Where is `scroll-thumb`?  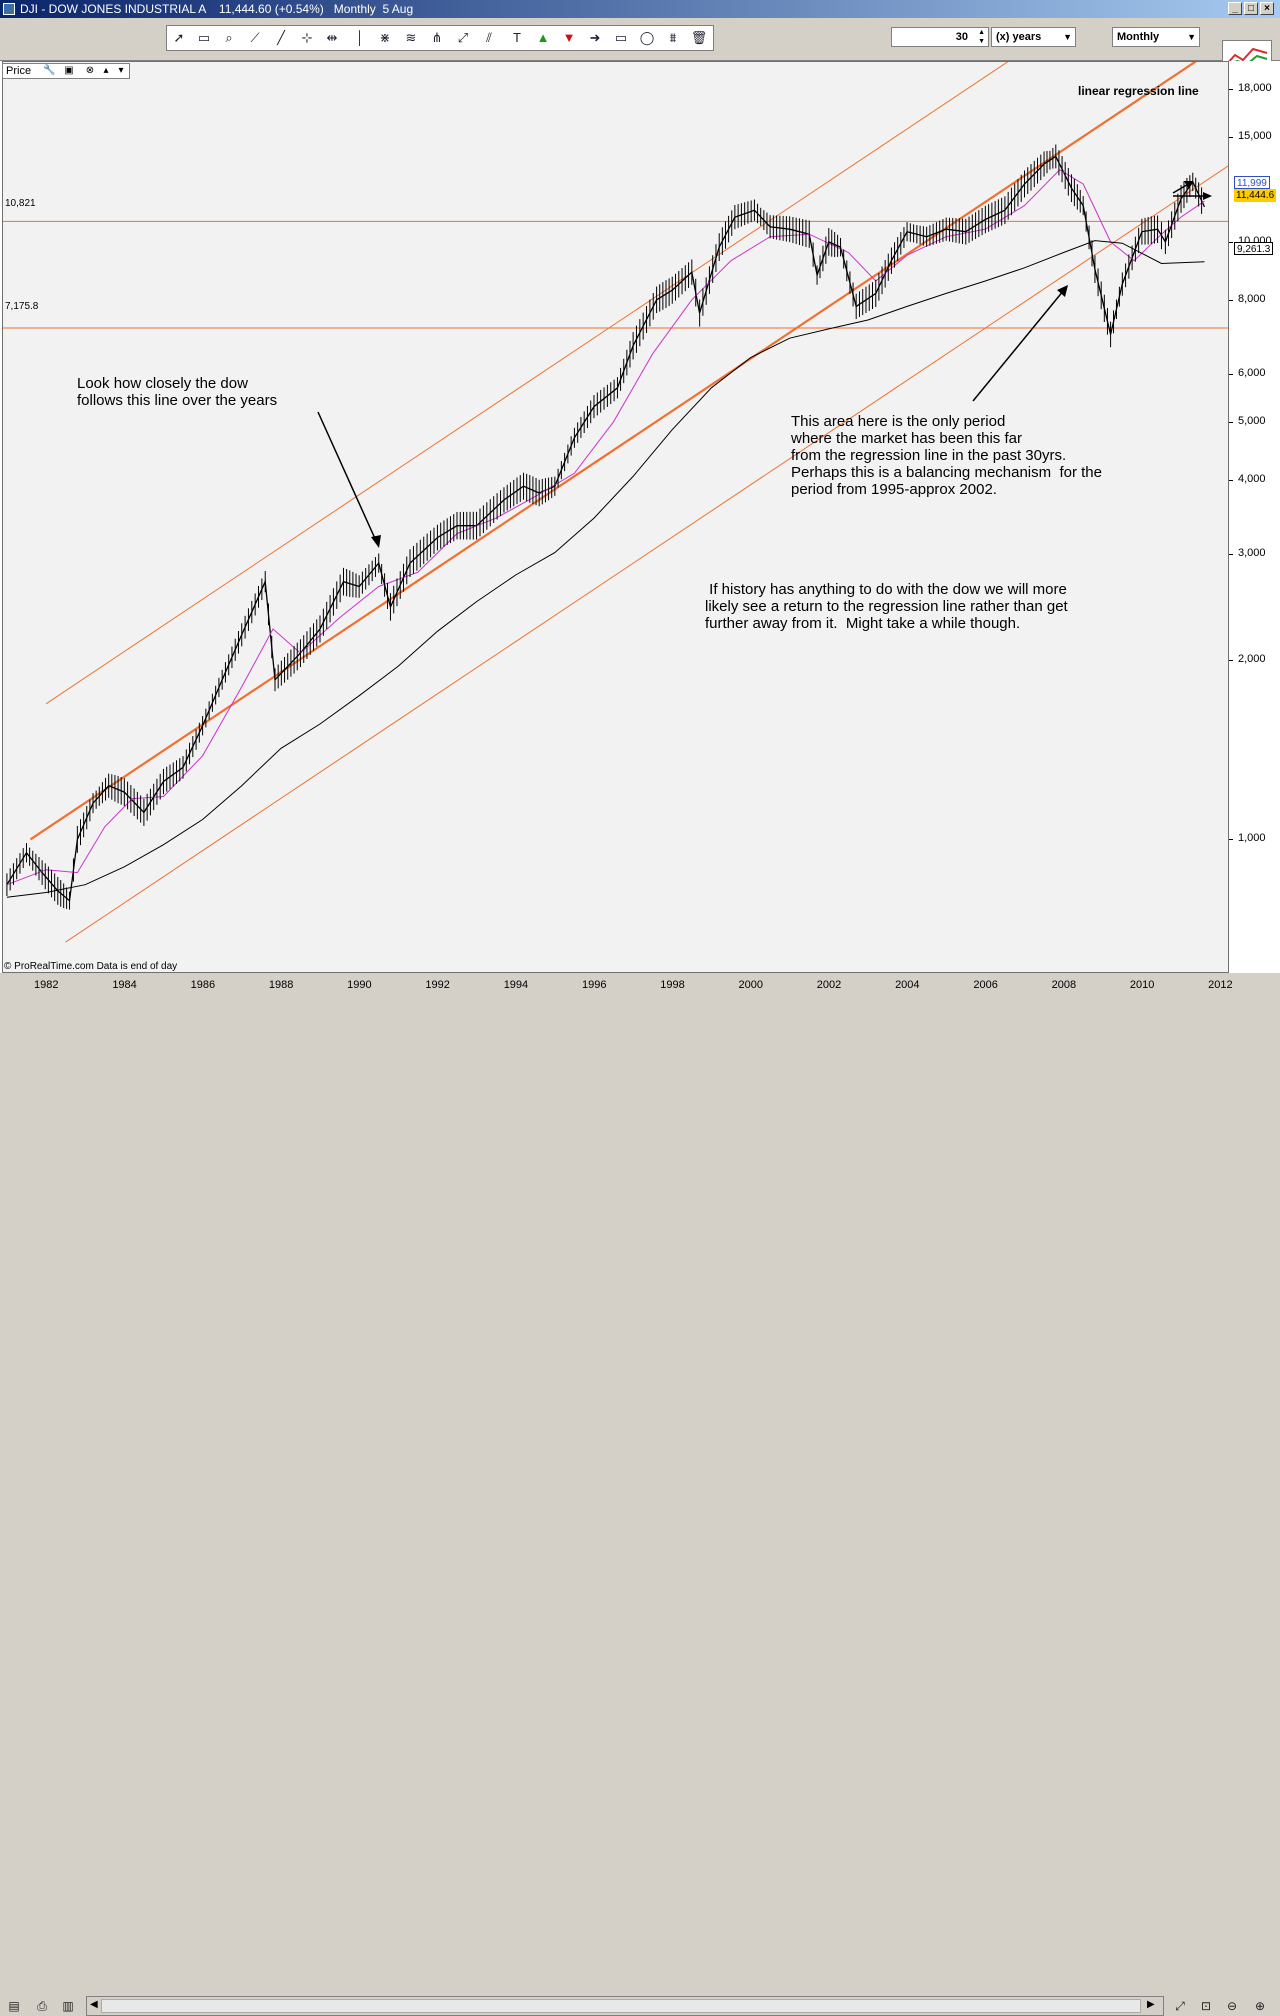
scroll-thumb is located at coordinates (621, 2006).